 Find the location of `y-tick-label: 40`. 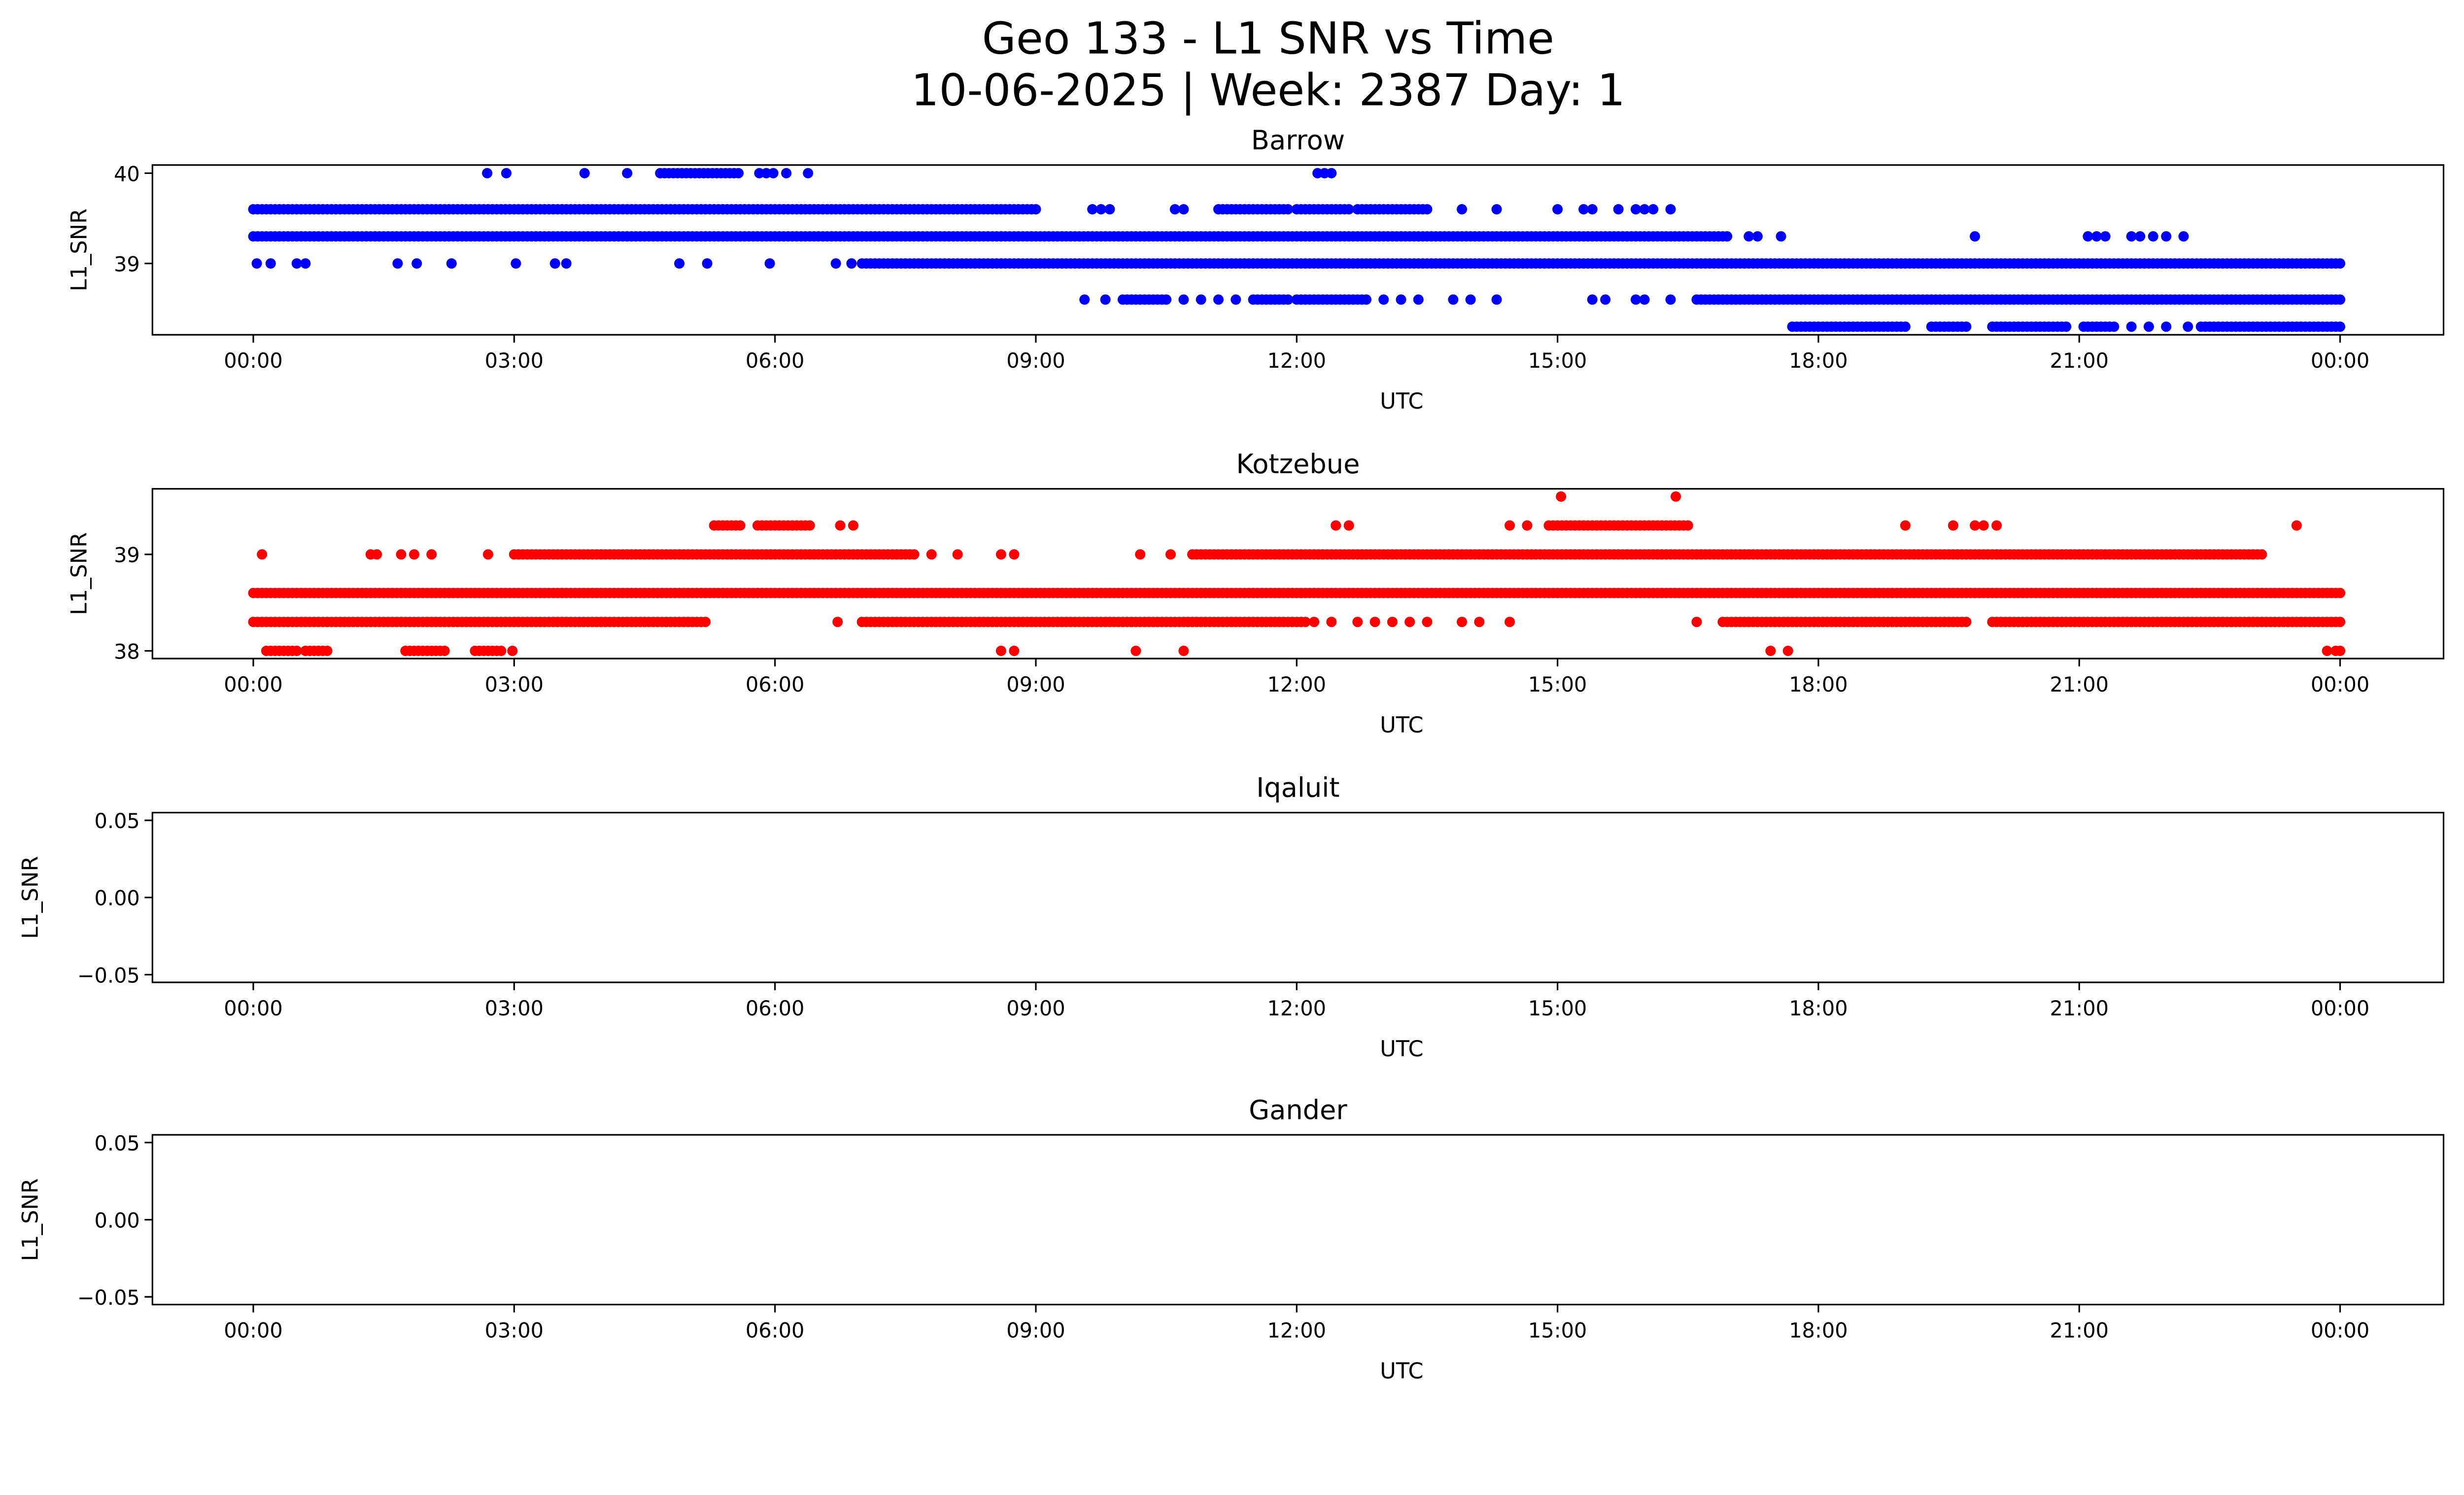

y-tick-label: 40 is located at coordinates (127, 174).